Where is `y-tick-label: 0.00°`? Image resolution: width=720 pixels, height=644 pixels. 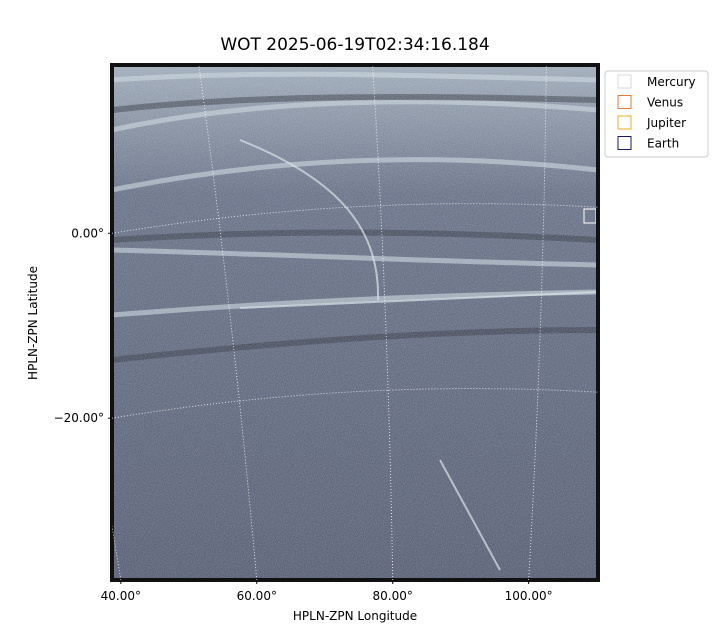
y-tick-label: 0.00° is located at coordinates (87, 233).